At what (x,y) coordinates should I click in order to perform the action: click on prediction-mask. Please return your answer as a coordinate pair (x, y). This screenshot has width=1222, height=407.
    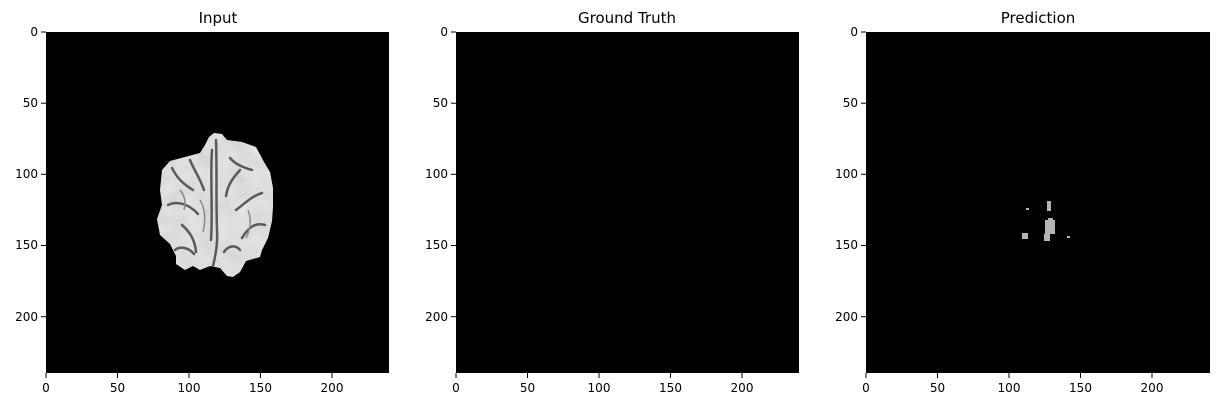
    Looking at the image, I should click on (1046, 221).